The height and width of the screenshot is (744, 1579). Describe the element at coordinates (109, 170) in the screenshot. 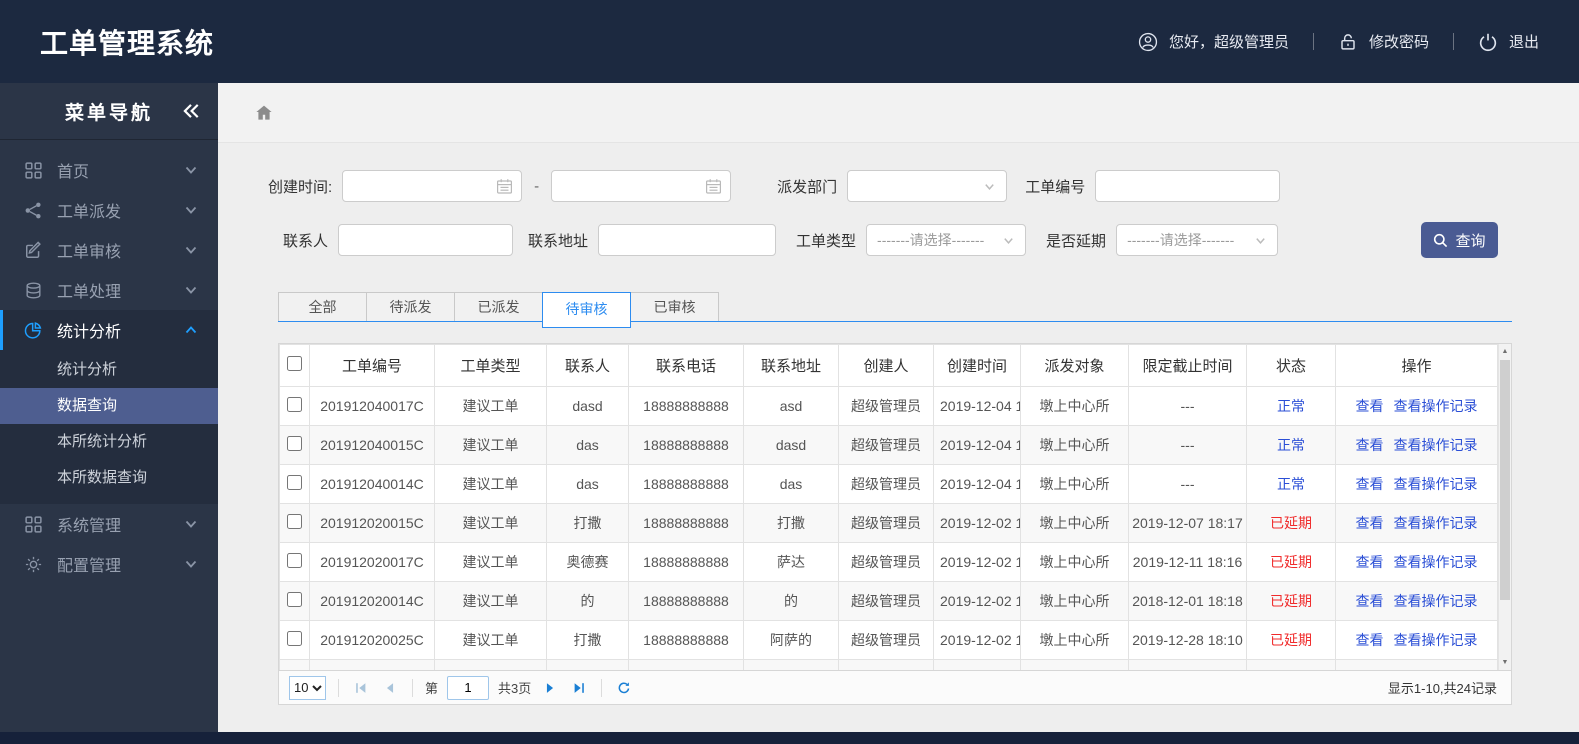

I see `sidebar-item-0: 首页` at that location.